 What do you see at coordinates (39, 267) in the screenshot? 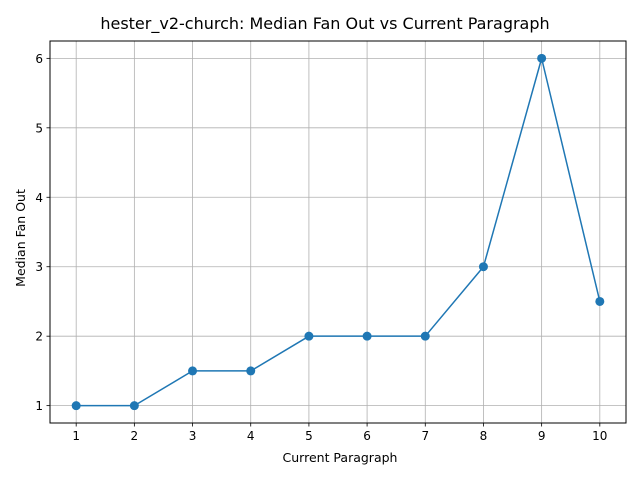
I see `y-tick-label: 3` at bounding box center [39, 267].